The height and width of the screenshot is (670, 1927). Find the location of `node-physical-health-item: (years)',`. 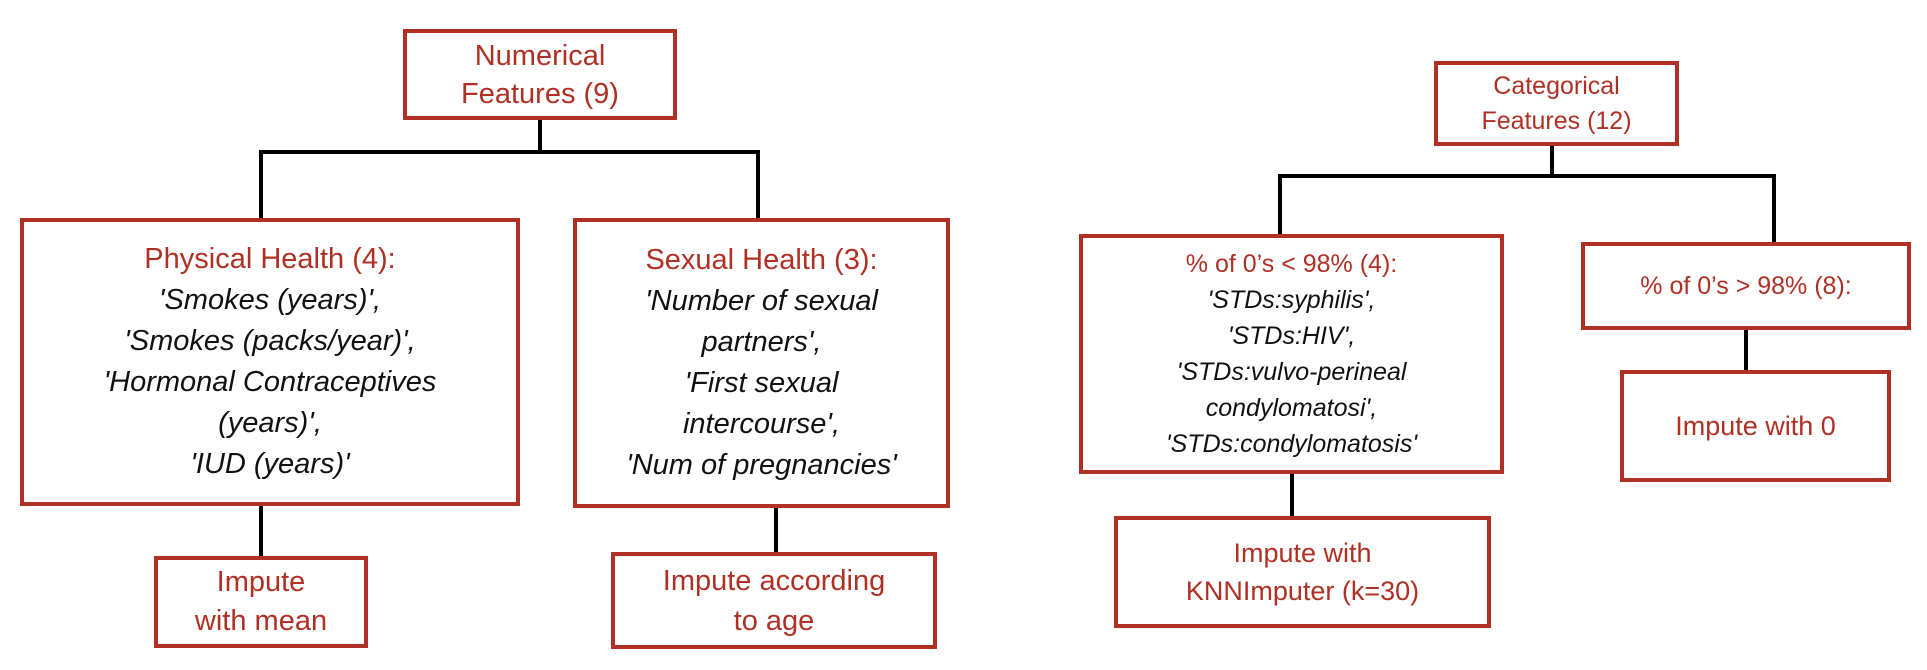

node-physical-health-item: (years)', is located at coordinates (270, 423).